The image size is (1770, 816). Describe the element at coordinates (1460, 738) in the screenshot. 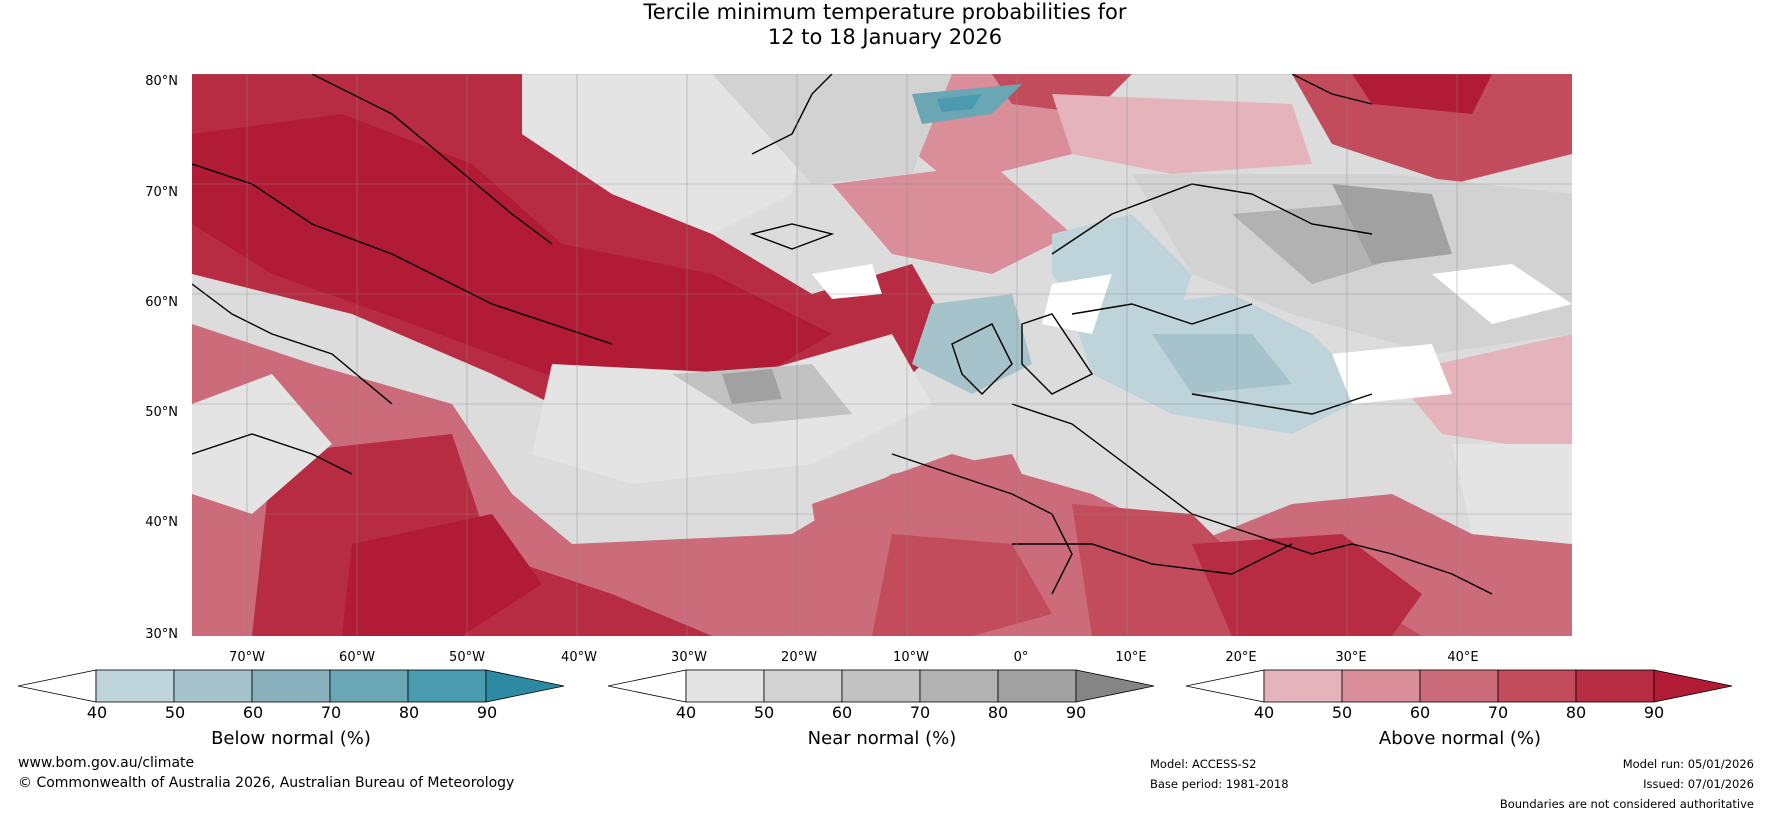

I see `above-normal-label: Above normal (%)` at that location.